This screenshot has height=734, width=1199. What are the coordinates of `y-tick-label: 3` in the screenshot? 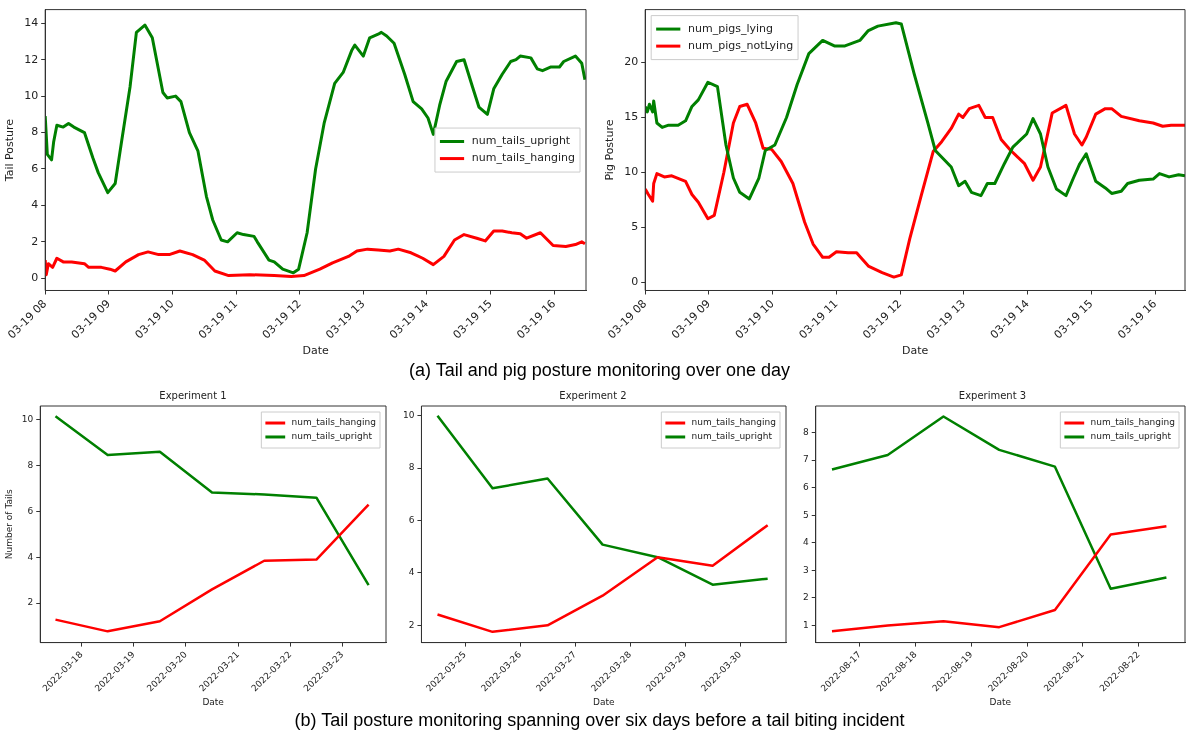 It's located at (805, 569).